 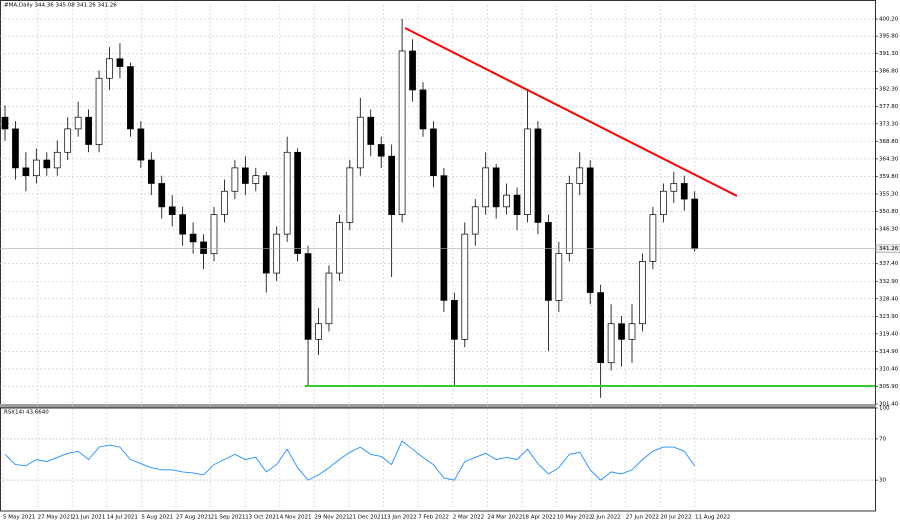 What do you see at coordinates (889, 194) in the screenshot?
I see `y-tick-label: 355.30` at bounding box center [889, 194].